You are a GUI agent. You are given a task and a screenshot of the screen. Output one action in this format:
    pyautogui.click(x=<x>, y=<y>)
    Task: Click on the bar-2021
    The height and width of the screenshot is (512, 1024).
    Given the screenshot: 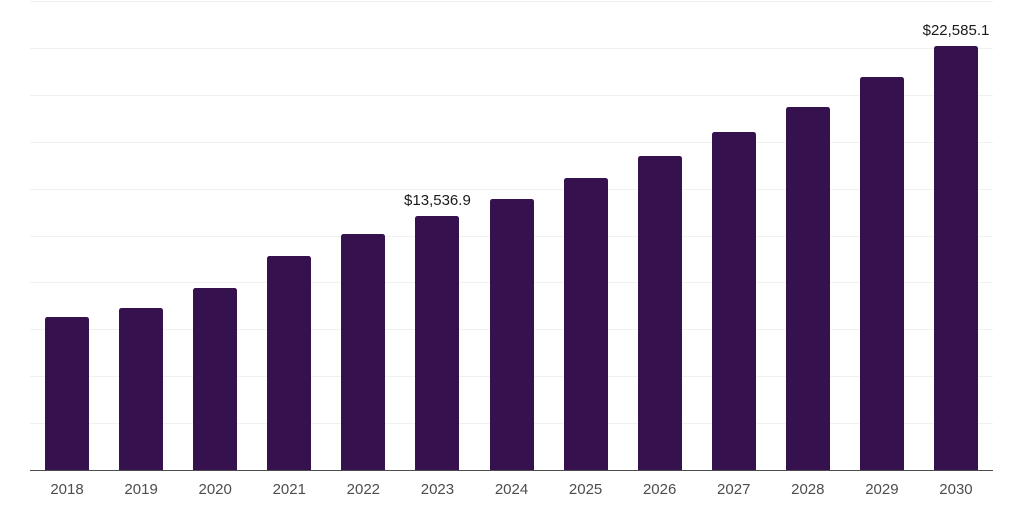 What is the action you would take?
    pyautogui.click(x=289, y=363)
    